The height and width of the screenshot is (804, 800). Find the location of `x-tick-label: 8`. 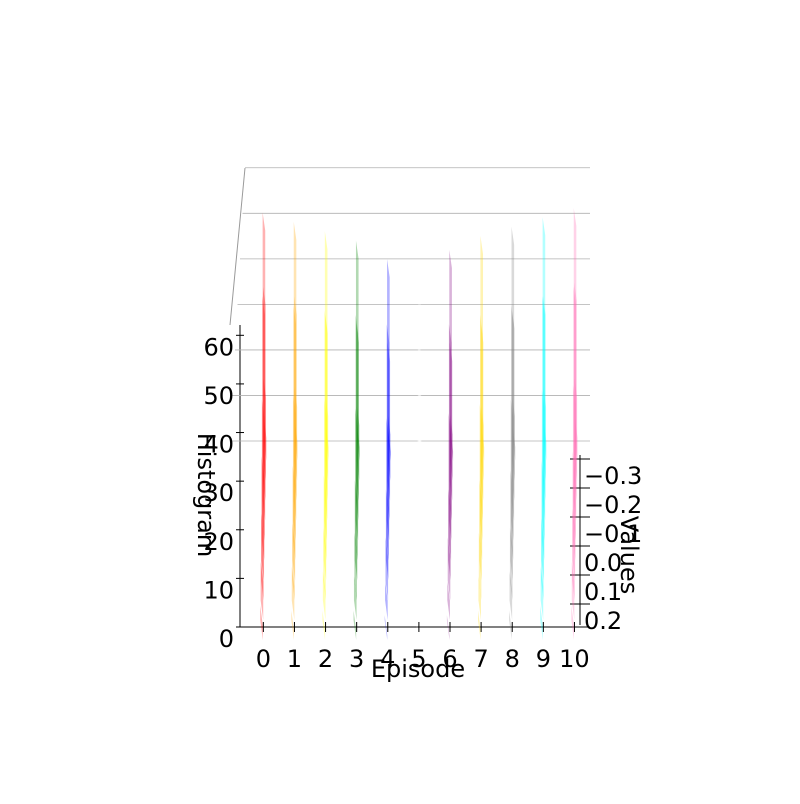

x-tick-label: 8 is located at coordinates (512, 659).